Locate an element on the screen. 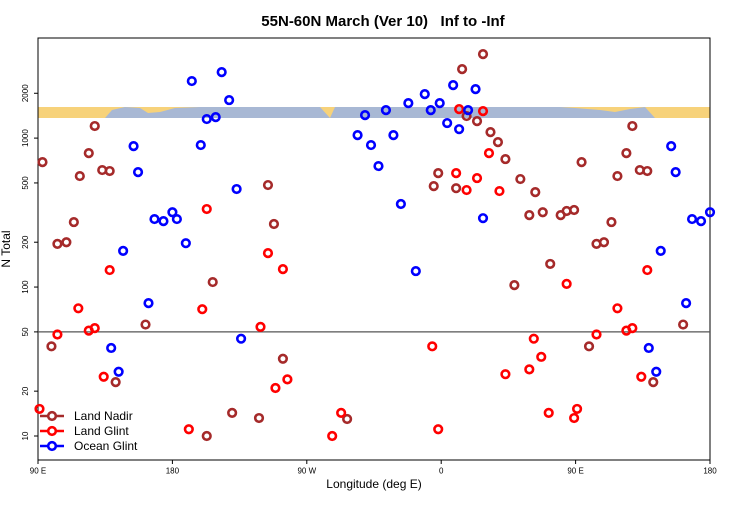 This screenshot has width=750, height=505. y-axis-label: N Total is located at coordinates (6, 248).